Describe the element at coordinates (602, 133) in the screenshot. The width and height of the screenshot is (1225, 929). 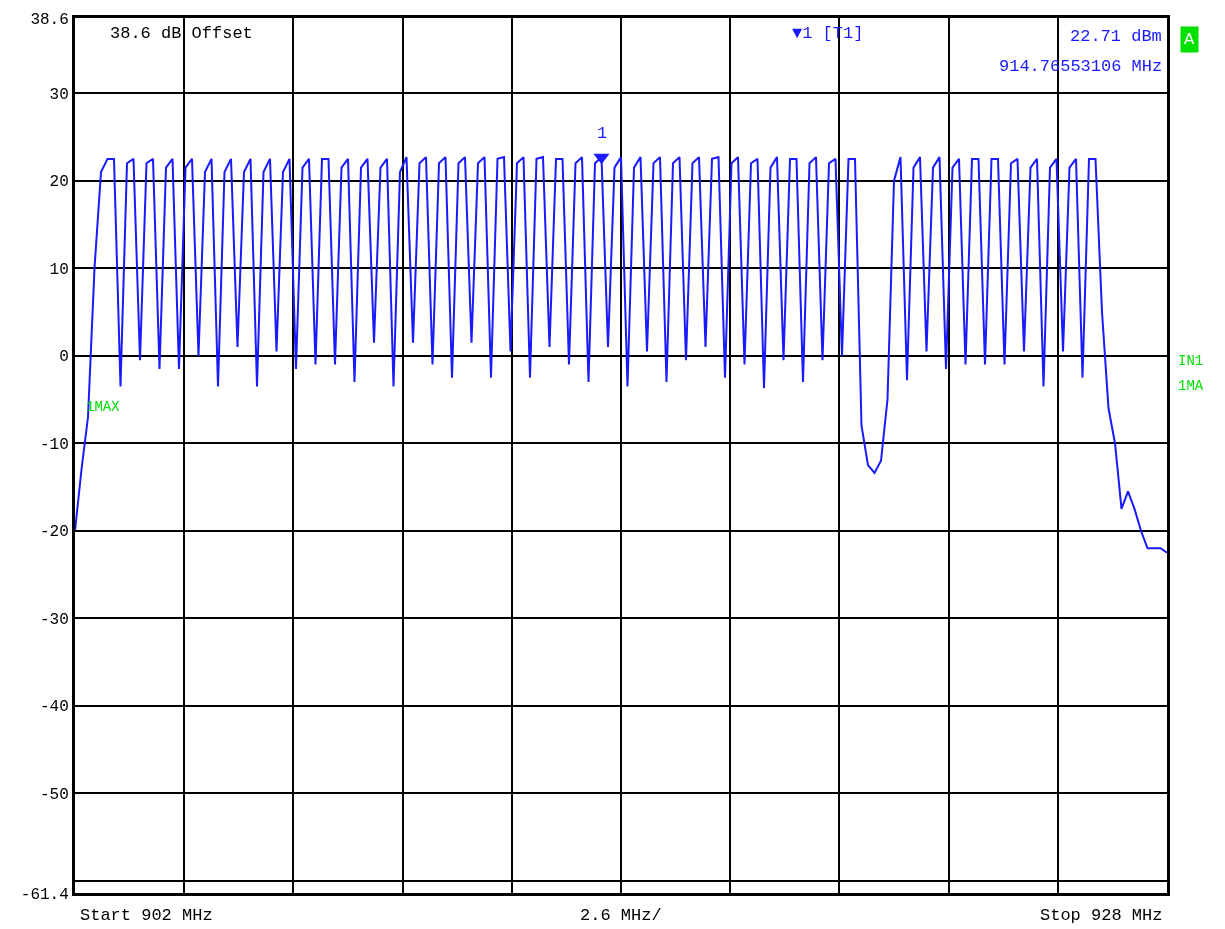
I see `annotation: 1` at that location.